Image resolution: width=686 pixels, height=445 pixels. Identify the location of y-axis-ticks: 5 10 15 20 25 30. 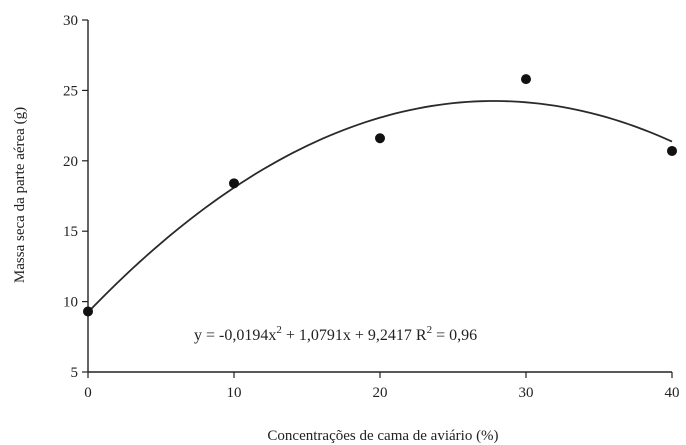
(75, 197).